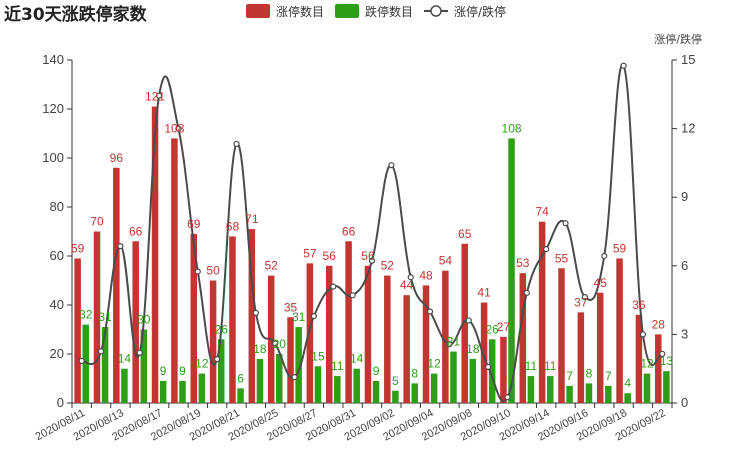 This screenshot has height=463, width=750. I want to click on bar-up-label: 74, so click(542, 212).